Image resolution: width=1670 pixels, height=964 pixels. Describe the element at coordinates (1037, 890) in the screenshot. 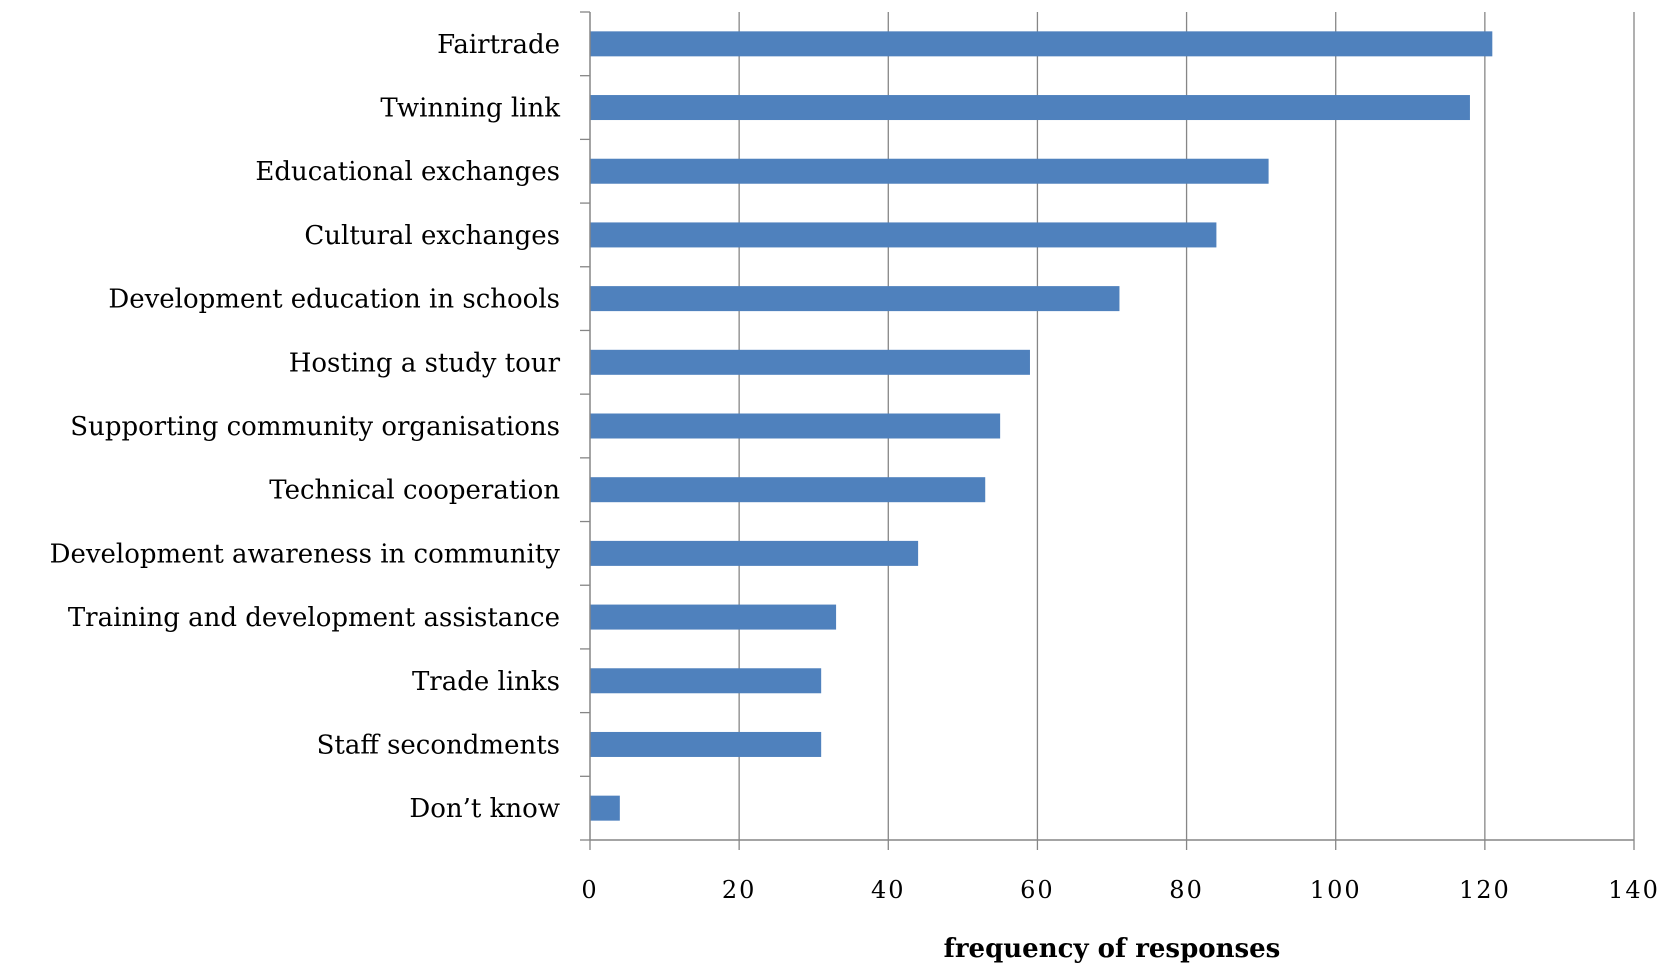

I see `x-tick-label: 60` at that location.